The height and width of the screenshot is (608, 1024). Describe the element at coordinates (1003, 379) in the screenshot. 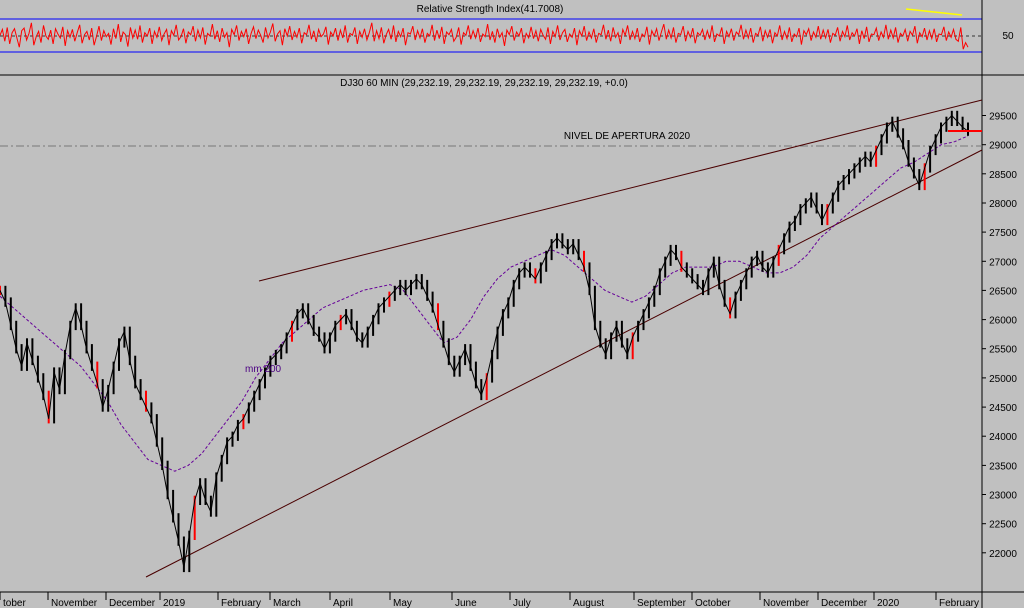

I see `price-y-tick-label: 25000` at that location.